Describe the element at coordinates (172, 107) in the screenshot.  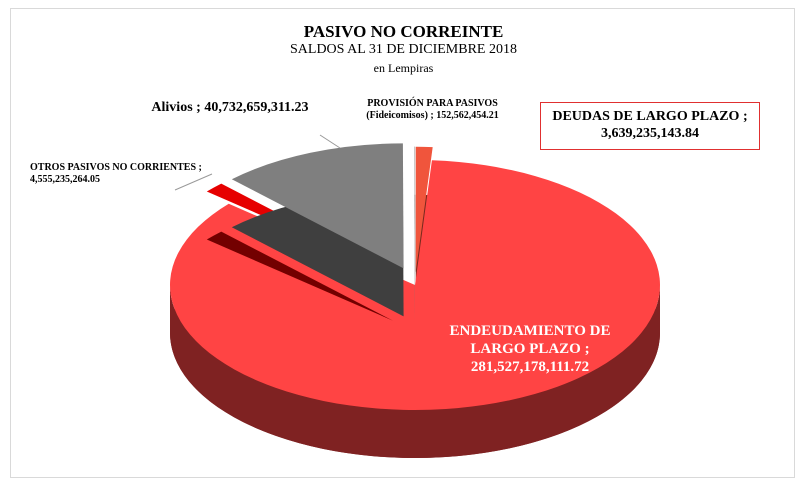
I see `category-label: Alivios` at that location.